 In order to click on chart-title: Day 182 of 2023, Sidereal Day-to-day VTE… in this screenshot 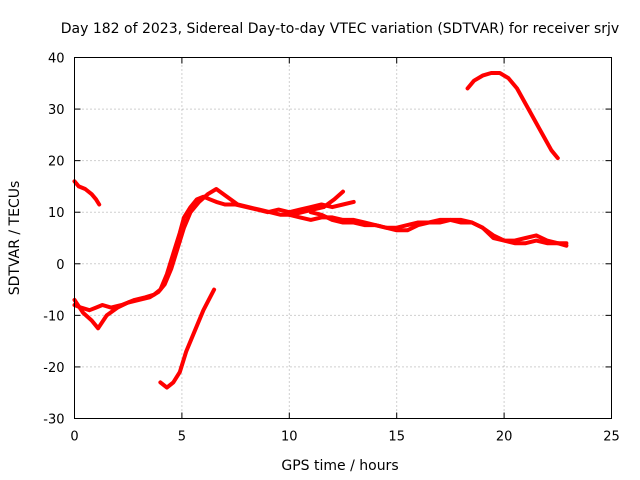, I will do `click(340, 29)`.